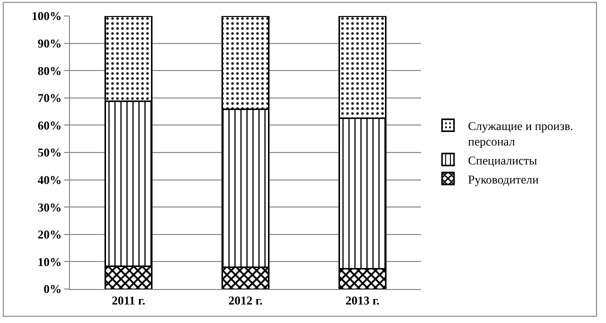 The width and height of the screenshot is (606, 323). I want to click on y-tick-label: 70%, so click(50, 98).